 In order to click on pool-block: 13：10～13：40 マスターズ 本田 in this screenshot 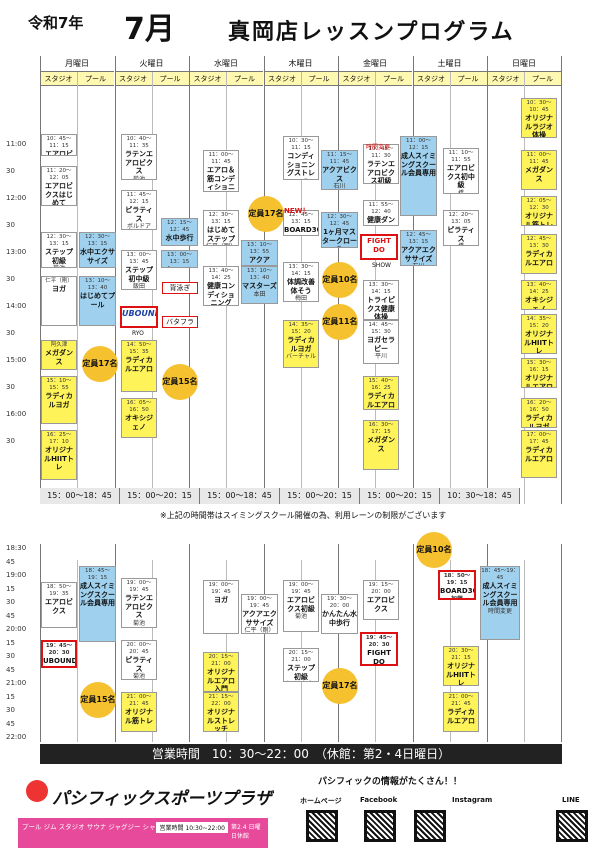, I will do `click(259, 285)`.